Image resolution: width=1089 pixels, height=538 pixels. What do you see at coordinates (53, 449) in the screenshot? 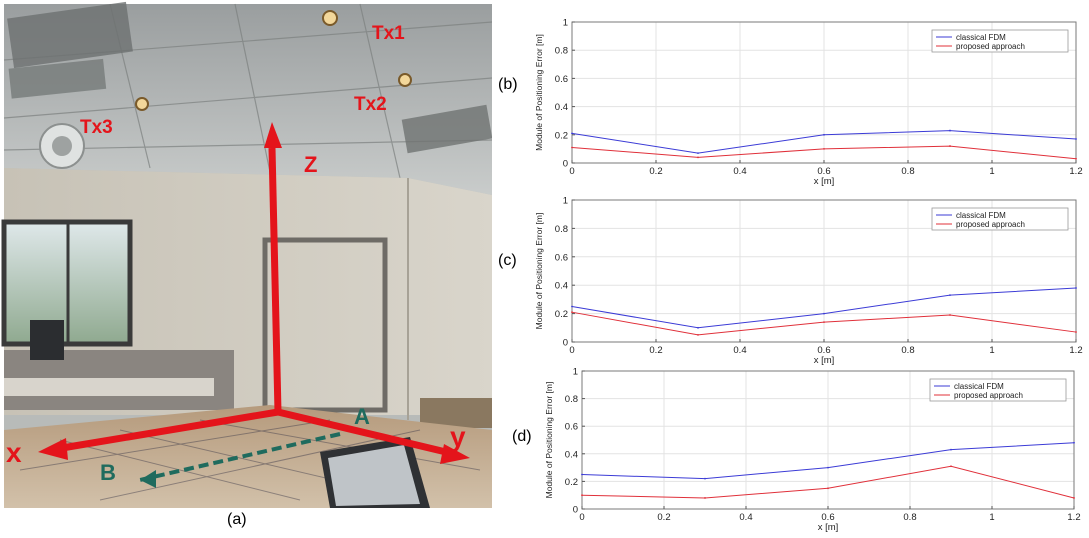
I see `x-arrowhead` at bounding box center [53, 449].